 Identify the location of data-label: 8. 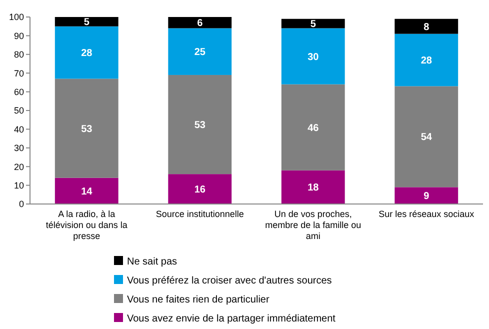
(427, 27).